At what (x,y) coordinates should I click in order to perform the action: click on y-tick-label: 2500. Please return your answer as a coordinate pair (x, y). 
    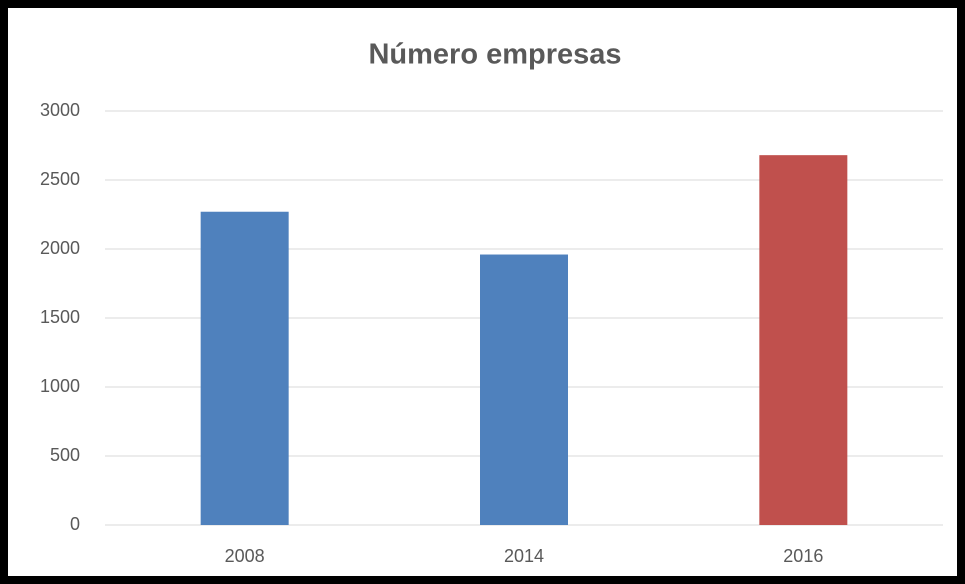
    Looking at the image, I should click on (60, 179).